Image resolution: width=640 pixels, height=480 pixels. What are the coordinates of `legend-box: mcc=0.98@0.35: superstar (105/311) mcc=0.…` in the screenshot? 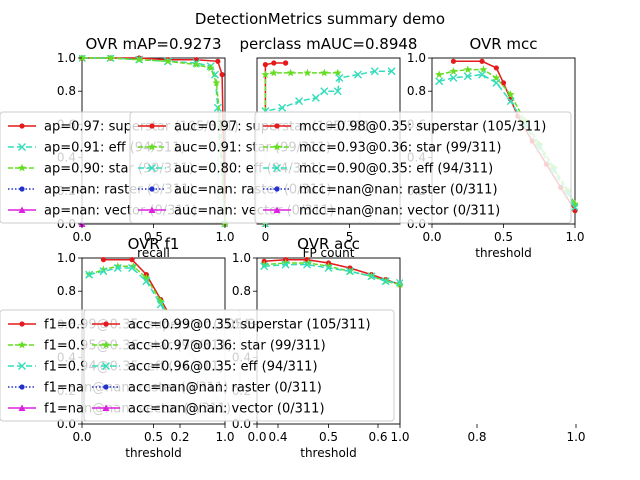 It's located at (413, 167).